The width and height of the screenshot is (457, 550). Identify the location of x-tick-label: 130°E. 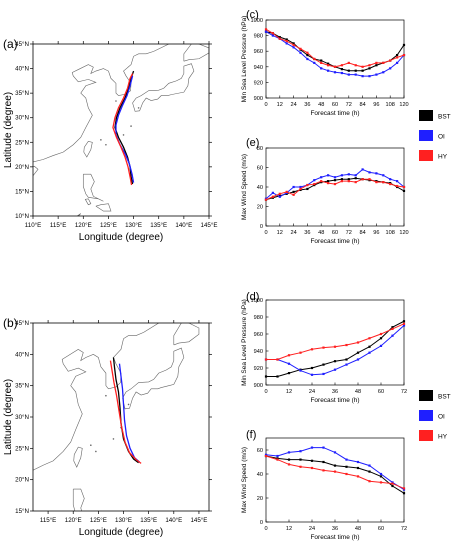
(123, 520).